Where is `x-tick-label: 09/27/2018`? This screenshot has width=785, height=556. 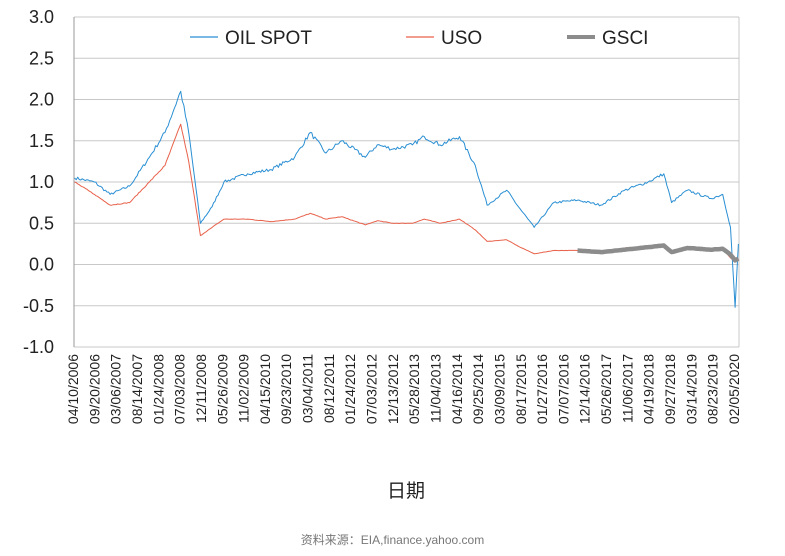
x-tick-label: 09/27/2018 is located at coordinates (670, 389).